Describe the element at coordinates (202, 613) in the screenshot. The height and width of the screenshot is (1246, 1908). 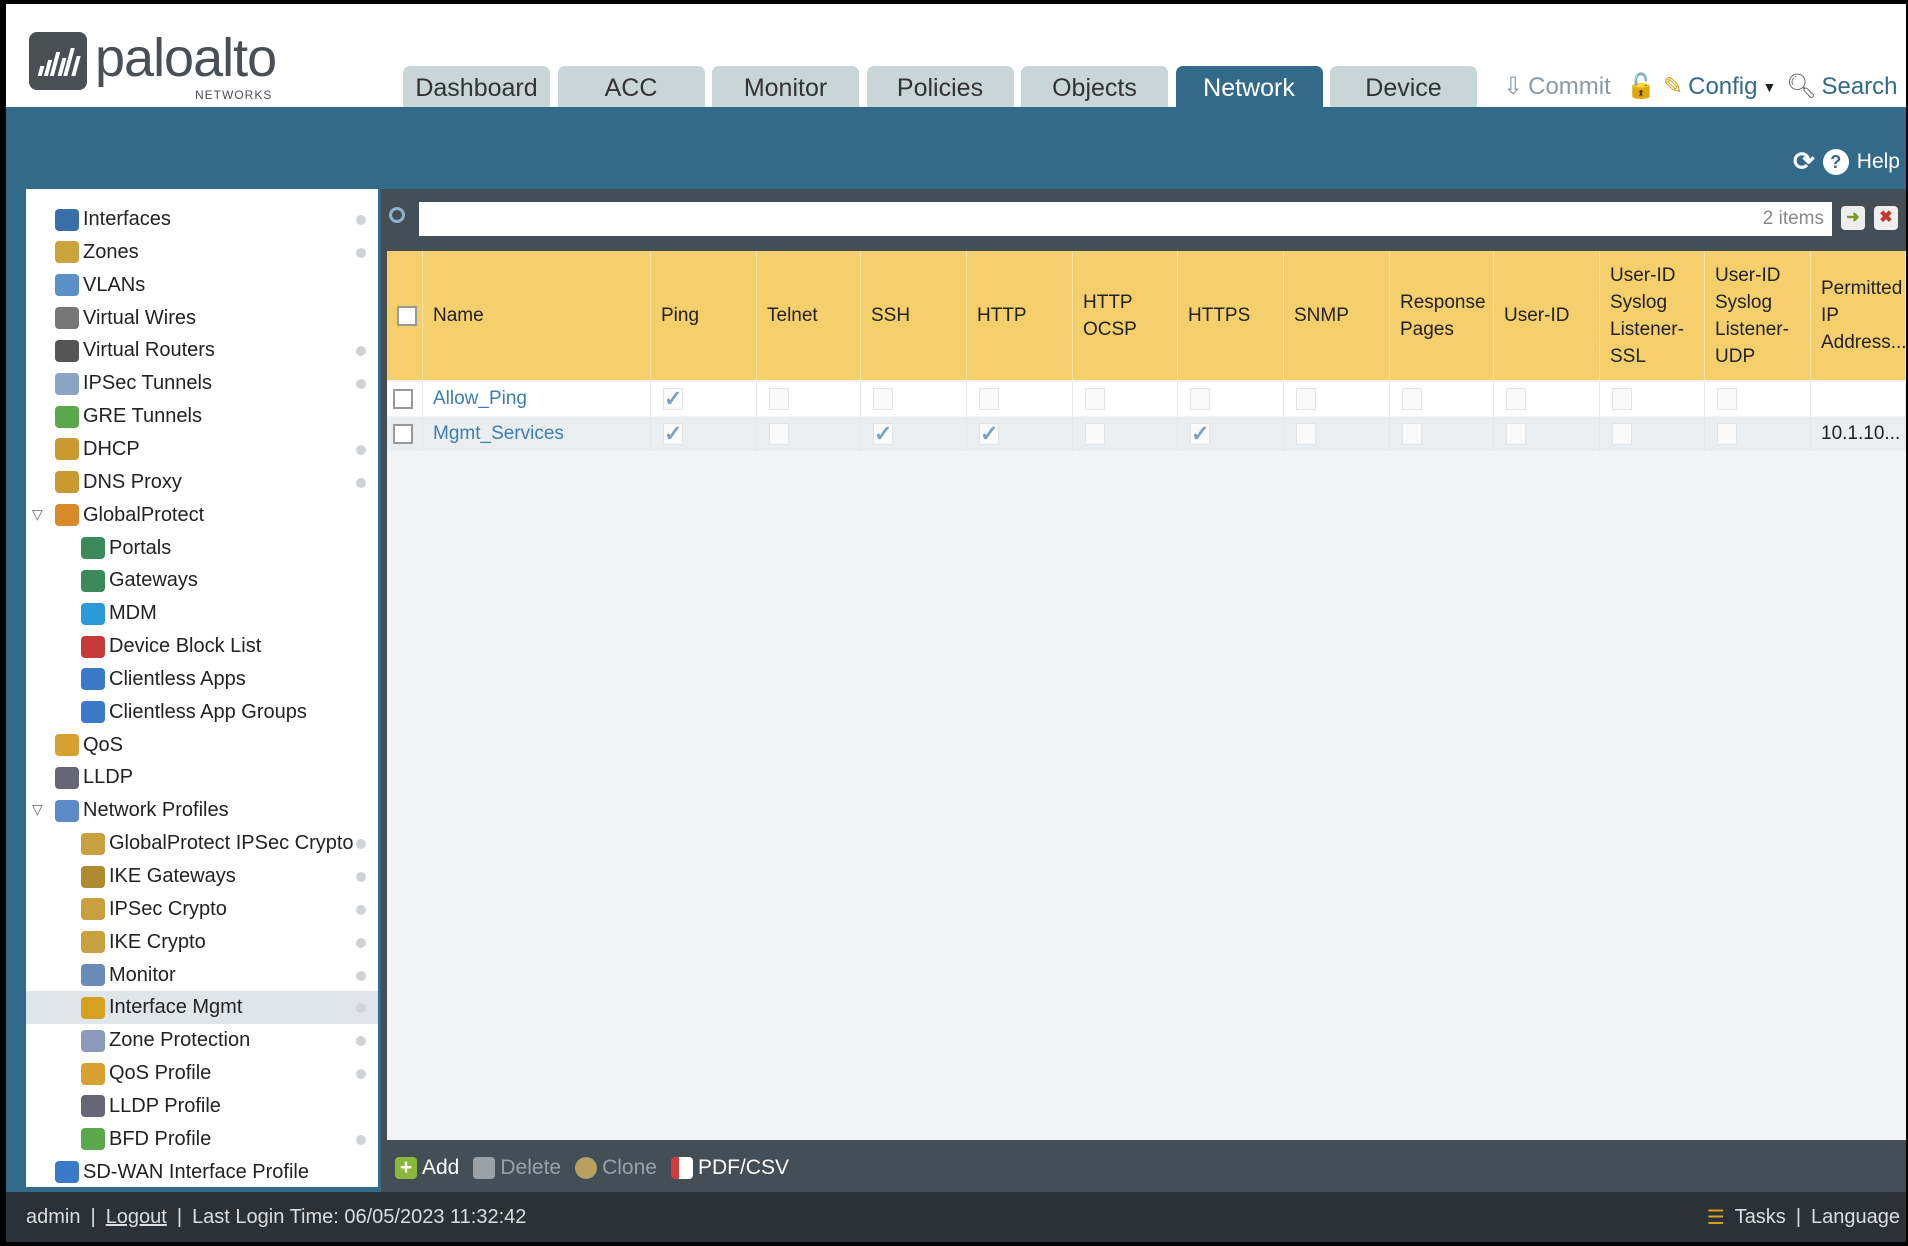
I see `sidebar-item-mdm: MDM` at that location.